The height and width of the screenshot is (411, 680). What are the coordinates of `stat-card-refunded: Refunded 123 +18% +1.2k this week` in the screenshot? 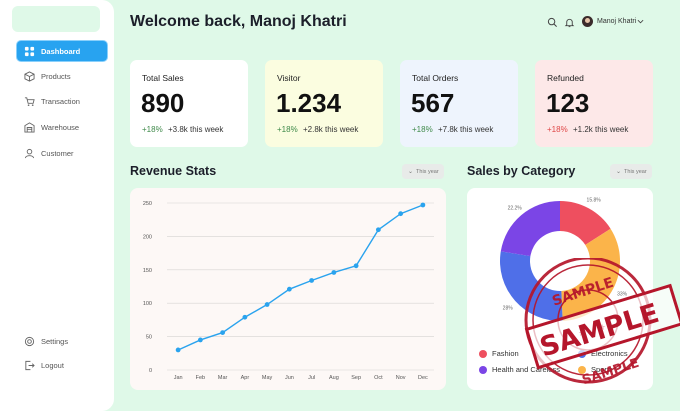 It's located at (594, 103).